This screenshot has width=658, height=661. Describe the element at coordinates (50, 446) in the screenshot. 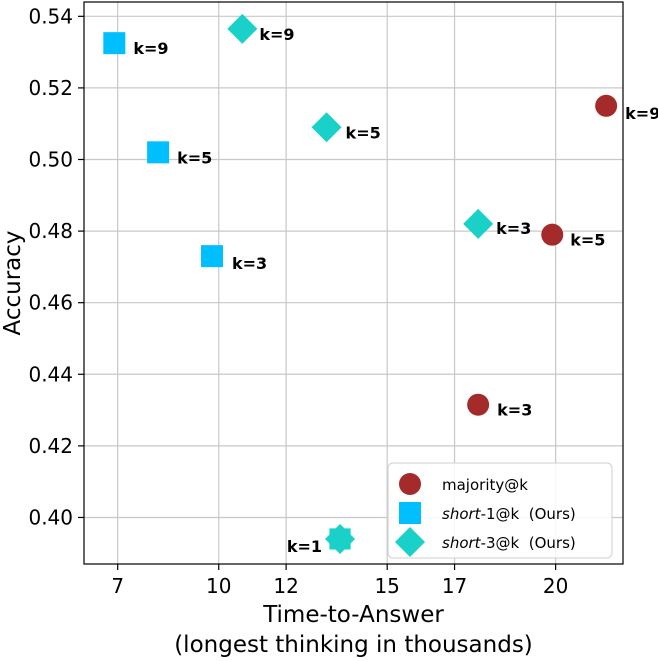

I see `y-tick-label: 0.42` at that location.